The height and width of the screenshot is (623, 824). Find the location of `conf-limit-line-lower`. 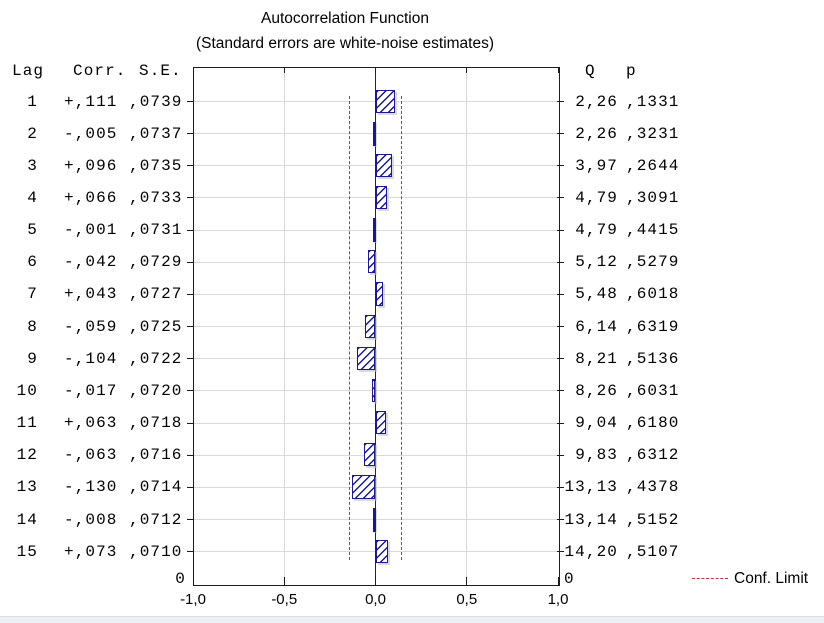

conf-limit-line-lower is located at coordinates (349, 328).